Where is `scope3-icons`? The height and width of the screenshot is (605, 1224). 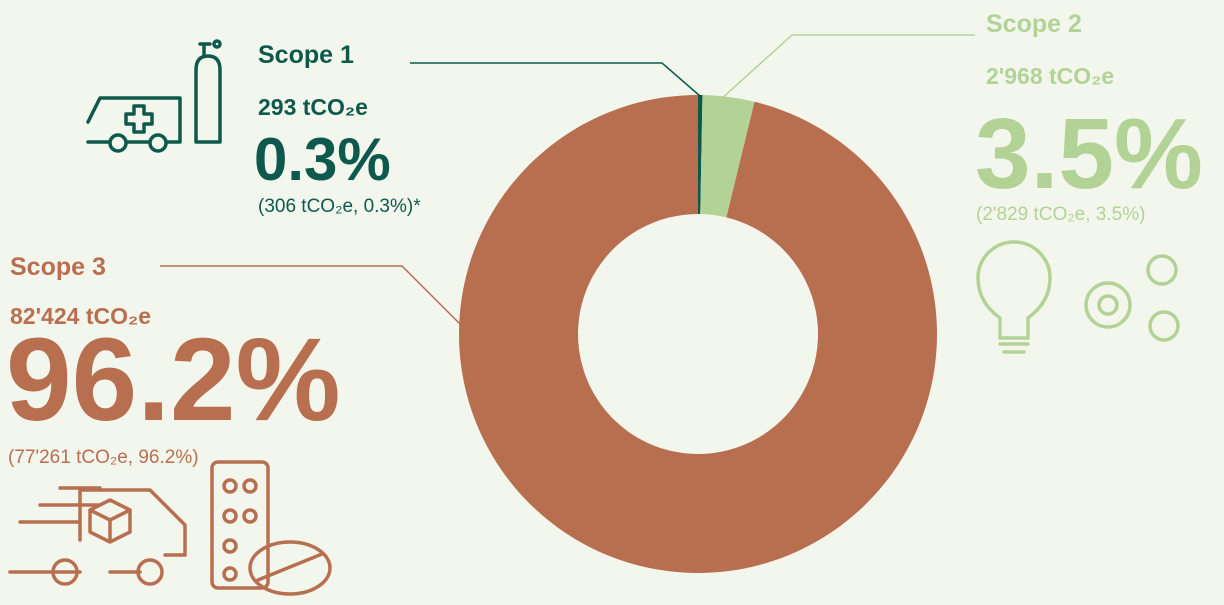
scope3-icons is located at coordinates (170, 528).